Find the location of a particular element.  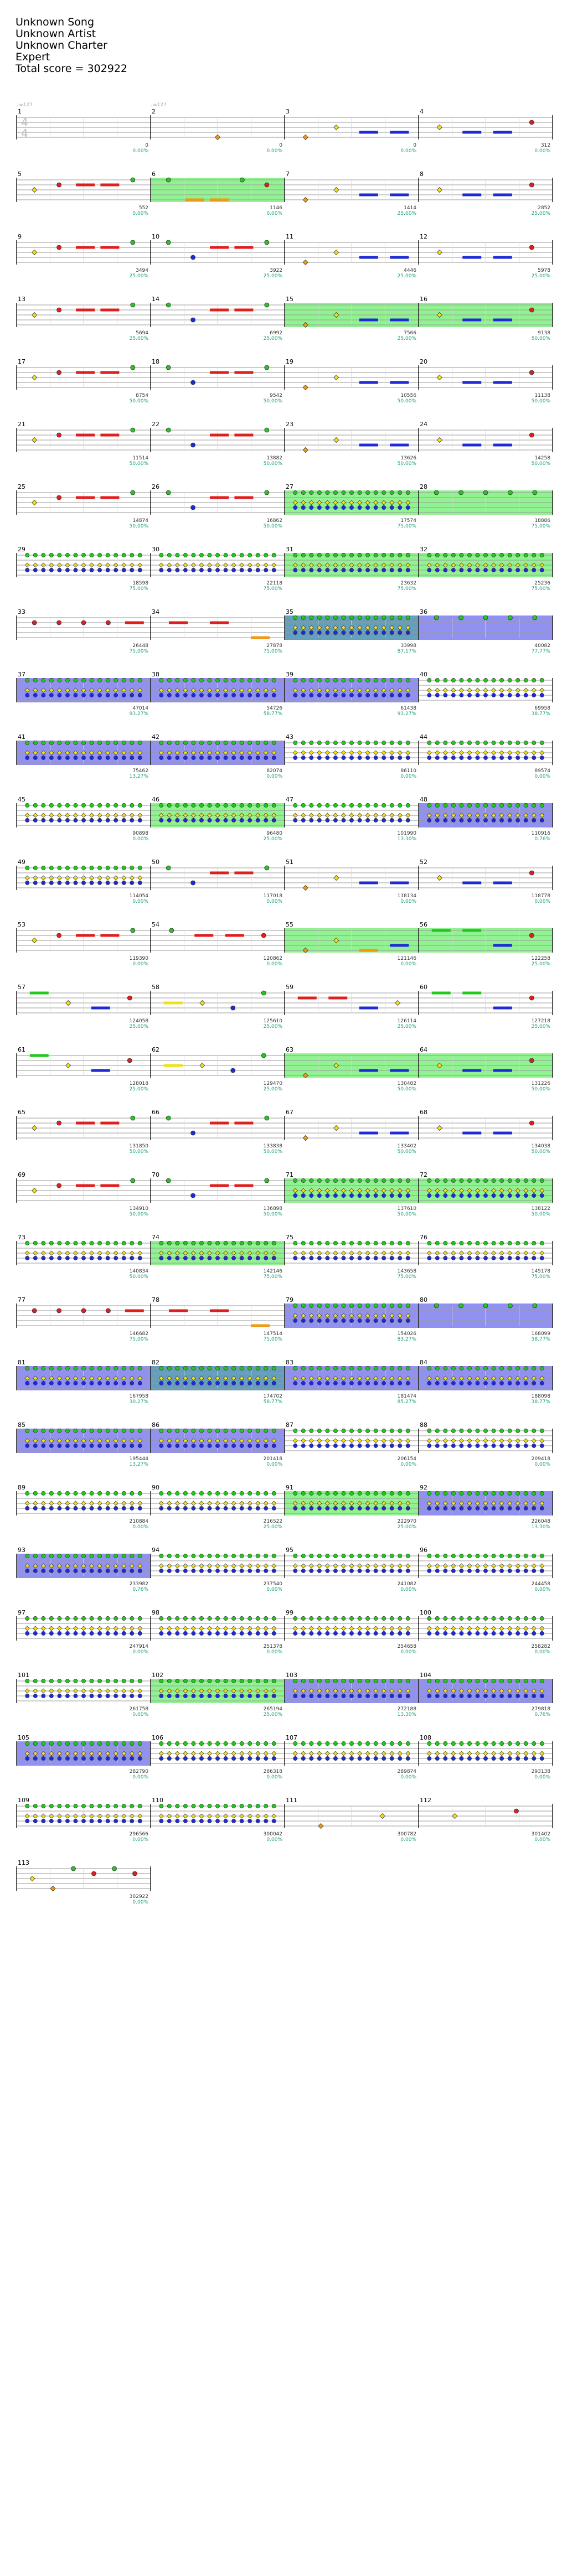

measure-percent: 75.00% is located at coordinates (407, 526).